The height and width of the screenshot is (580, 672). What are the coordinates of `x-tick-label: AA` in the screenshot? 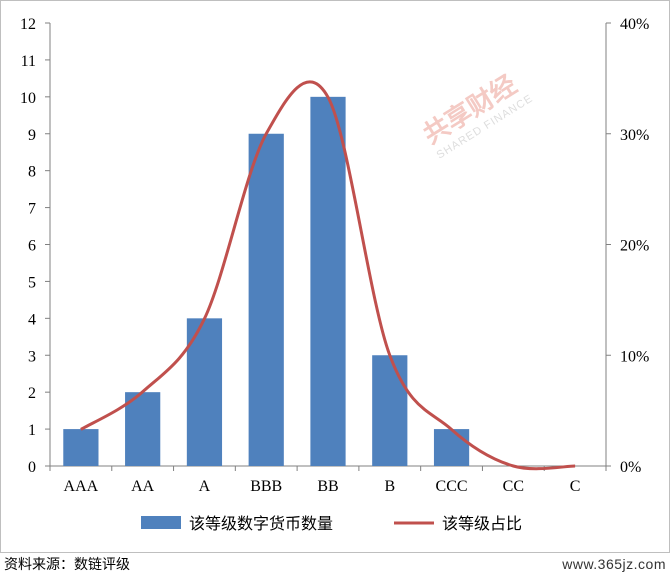 It's located at (143, 486).